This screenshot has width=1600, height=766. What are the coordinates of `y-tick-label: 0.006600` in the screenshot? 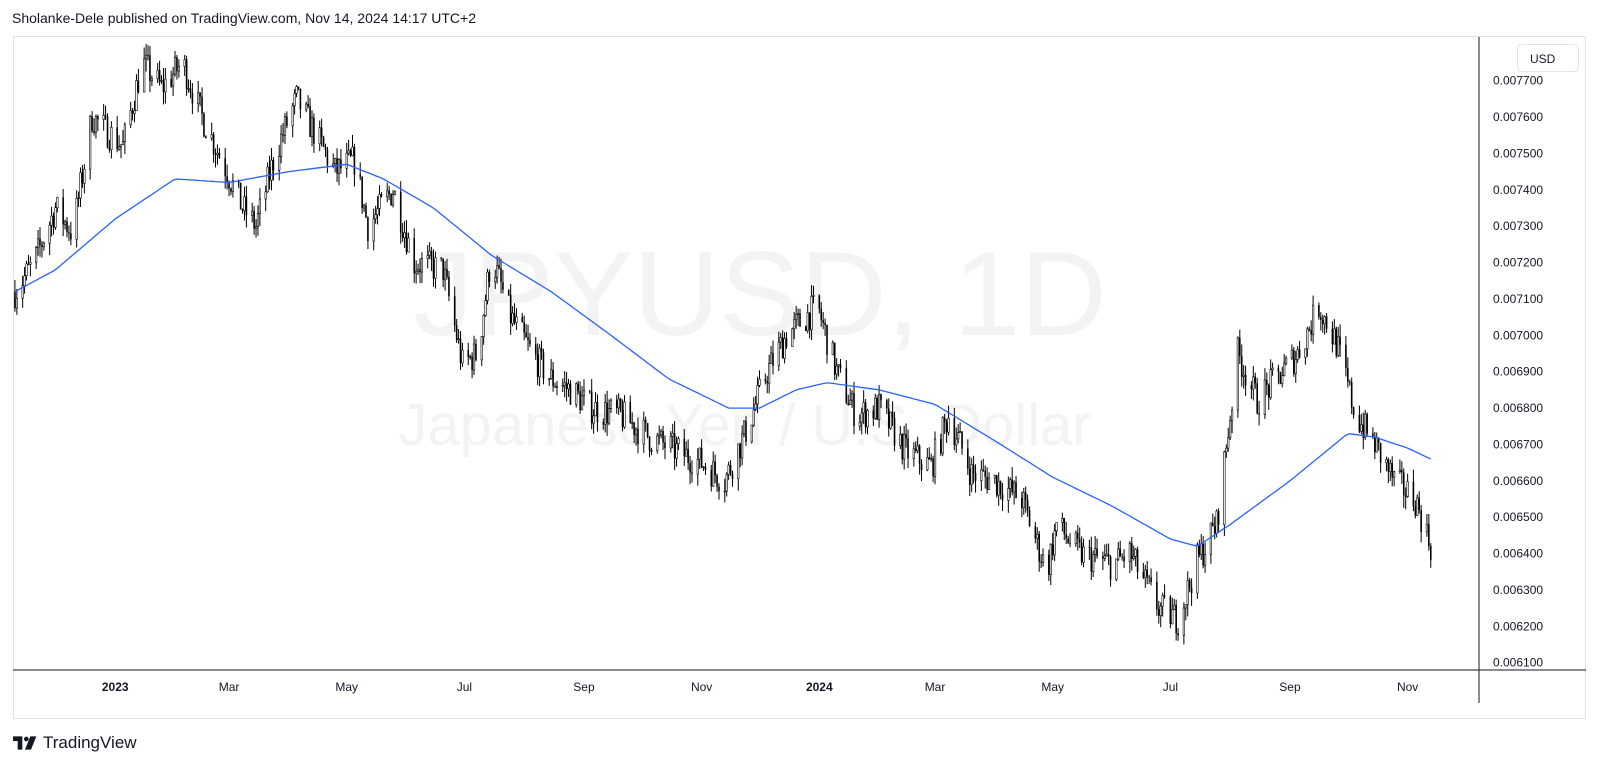 It's located at (1518, 481).